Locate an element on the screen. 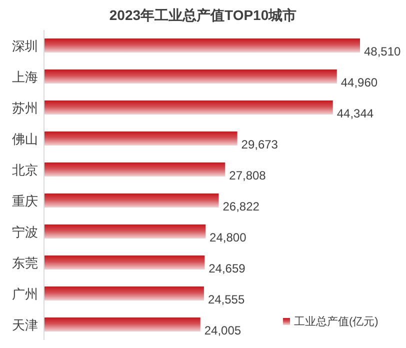 Image resolution: width=406 pixels, height=348 pixels. data-label: 29,673 is located at coordinates (259, 145).